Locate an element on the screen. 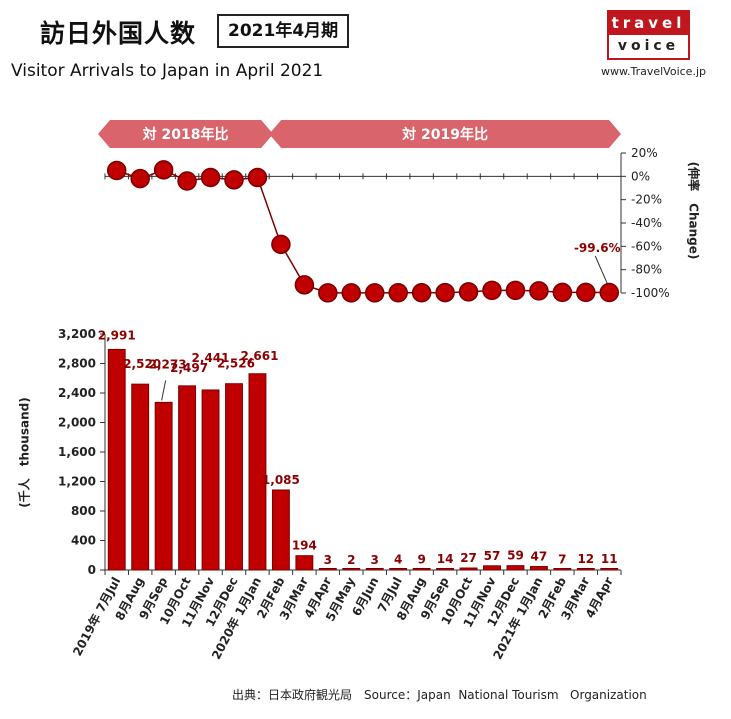  line-y-tick-label: -60% is located at coordinates (646, 246).